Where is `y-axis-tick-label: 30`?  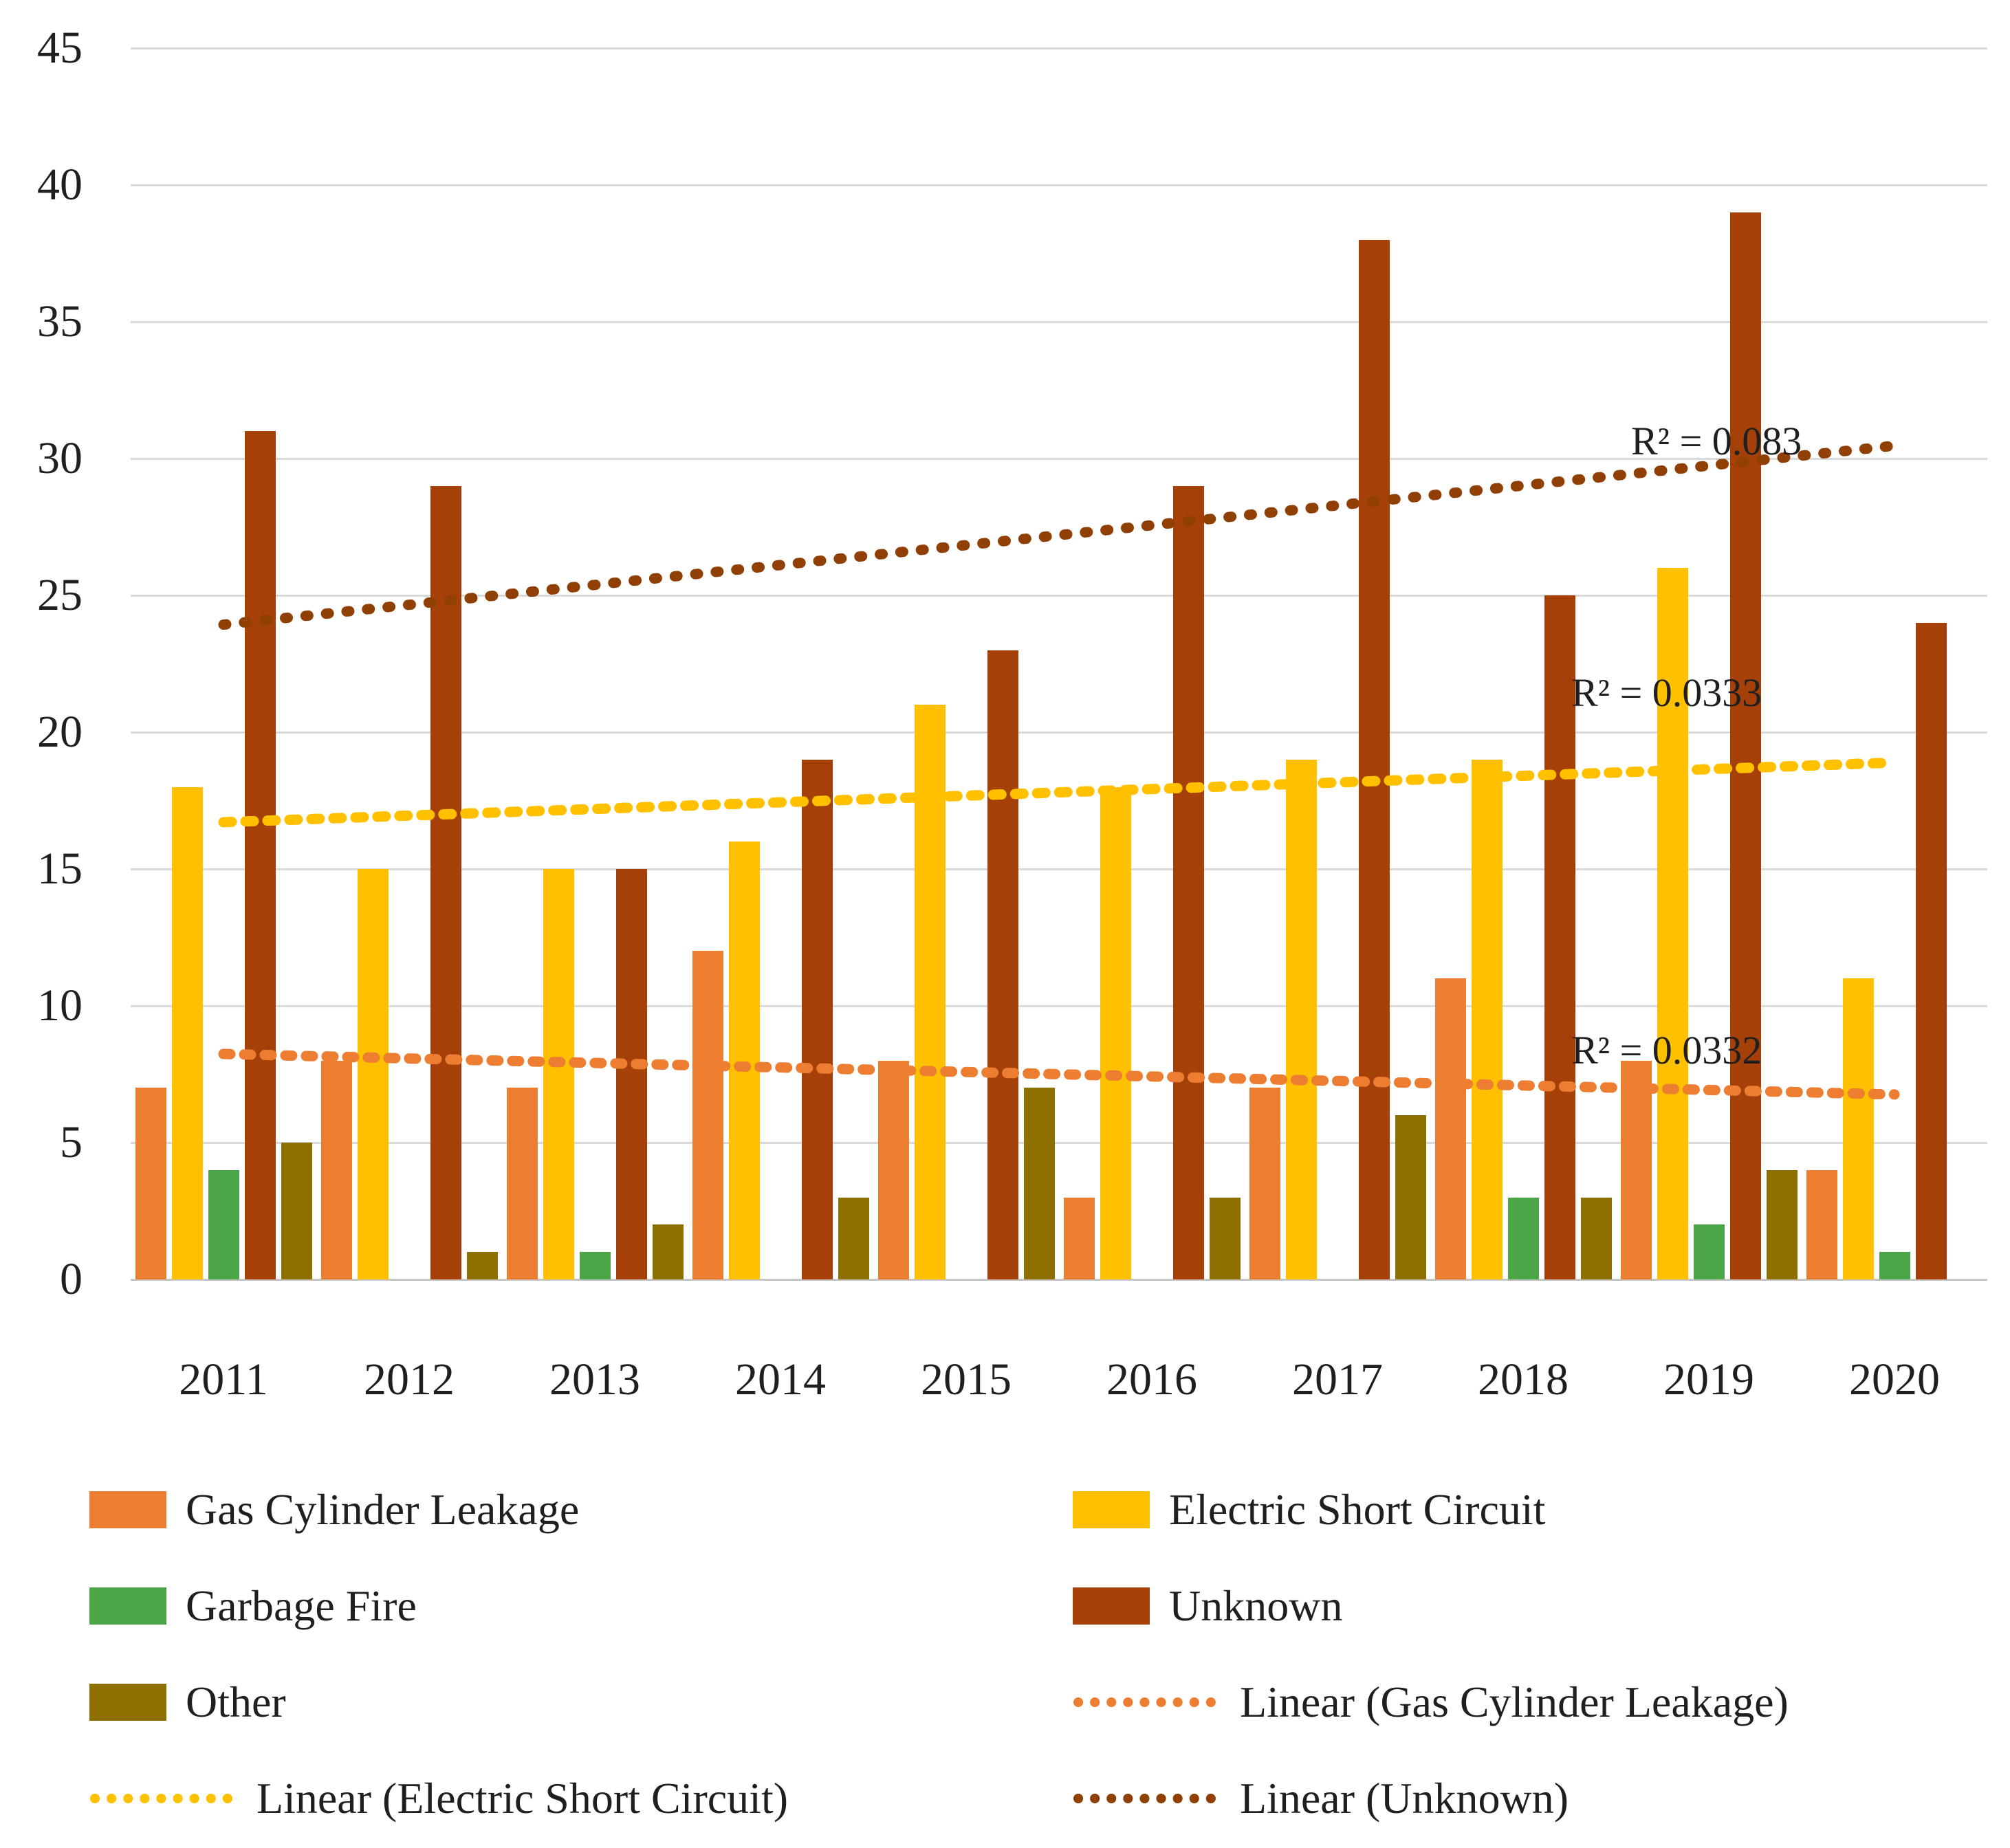 y-axis-tick-label: 30 is located at coordinates (60, 458).